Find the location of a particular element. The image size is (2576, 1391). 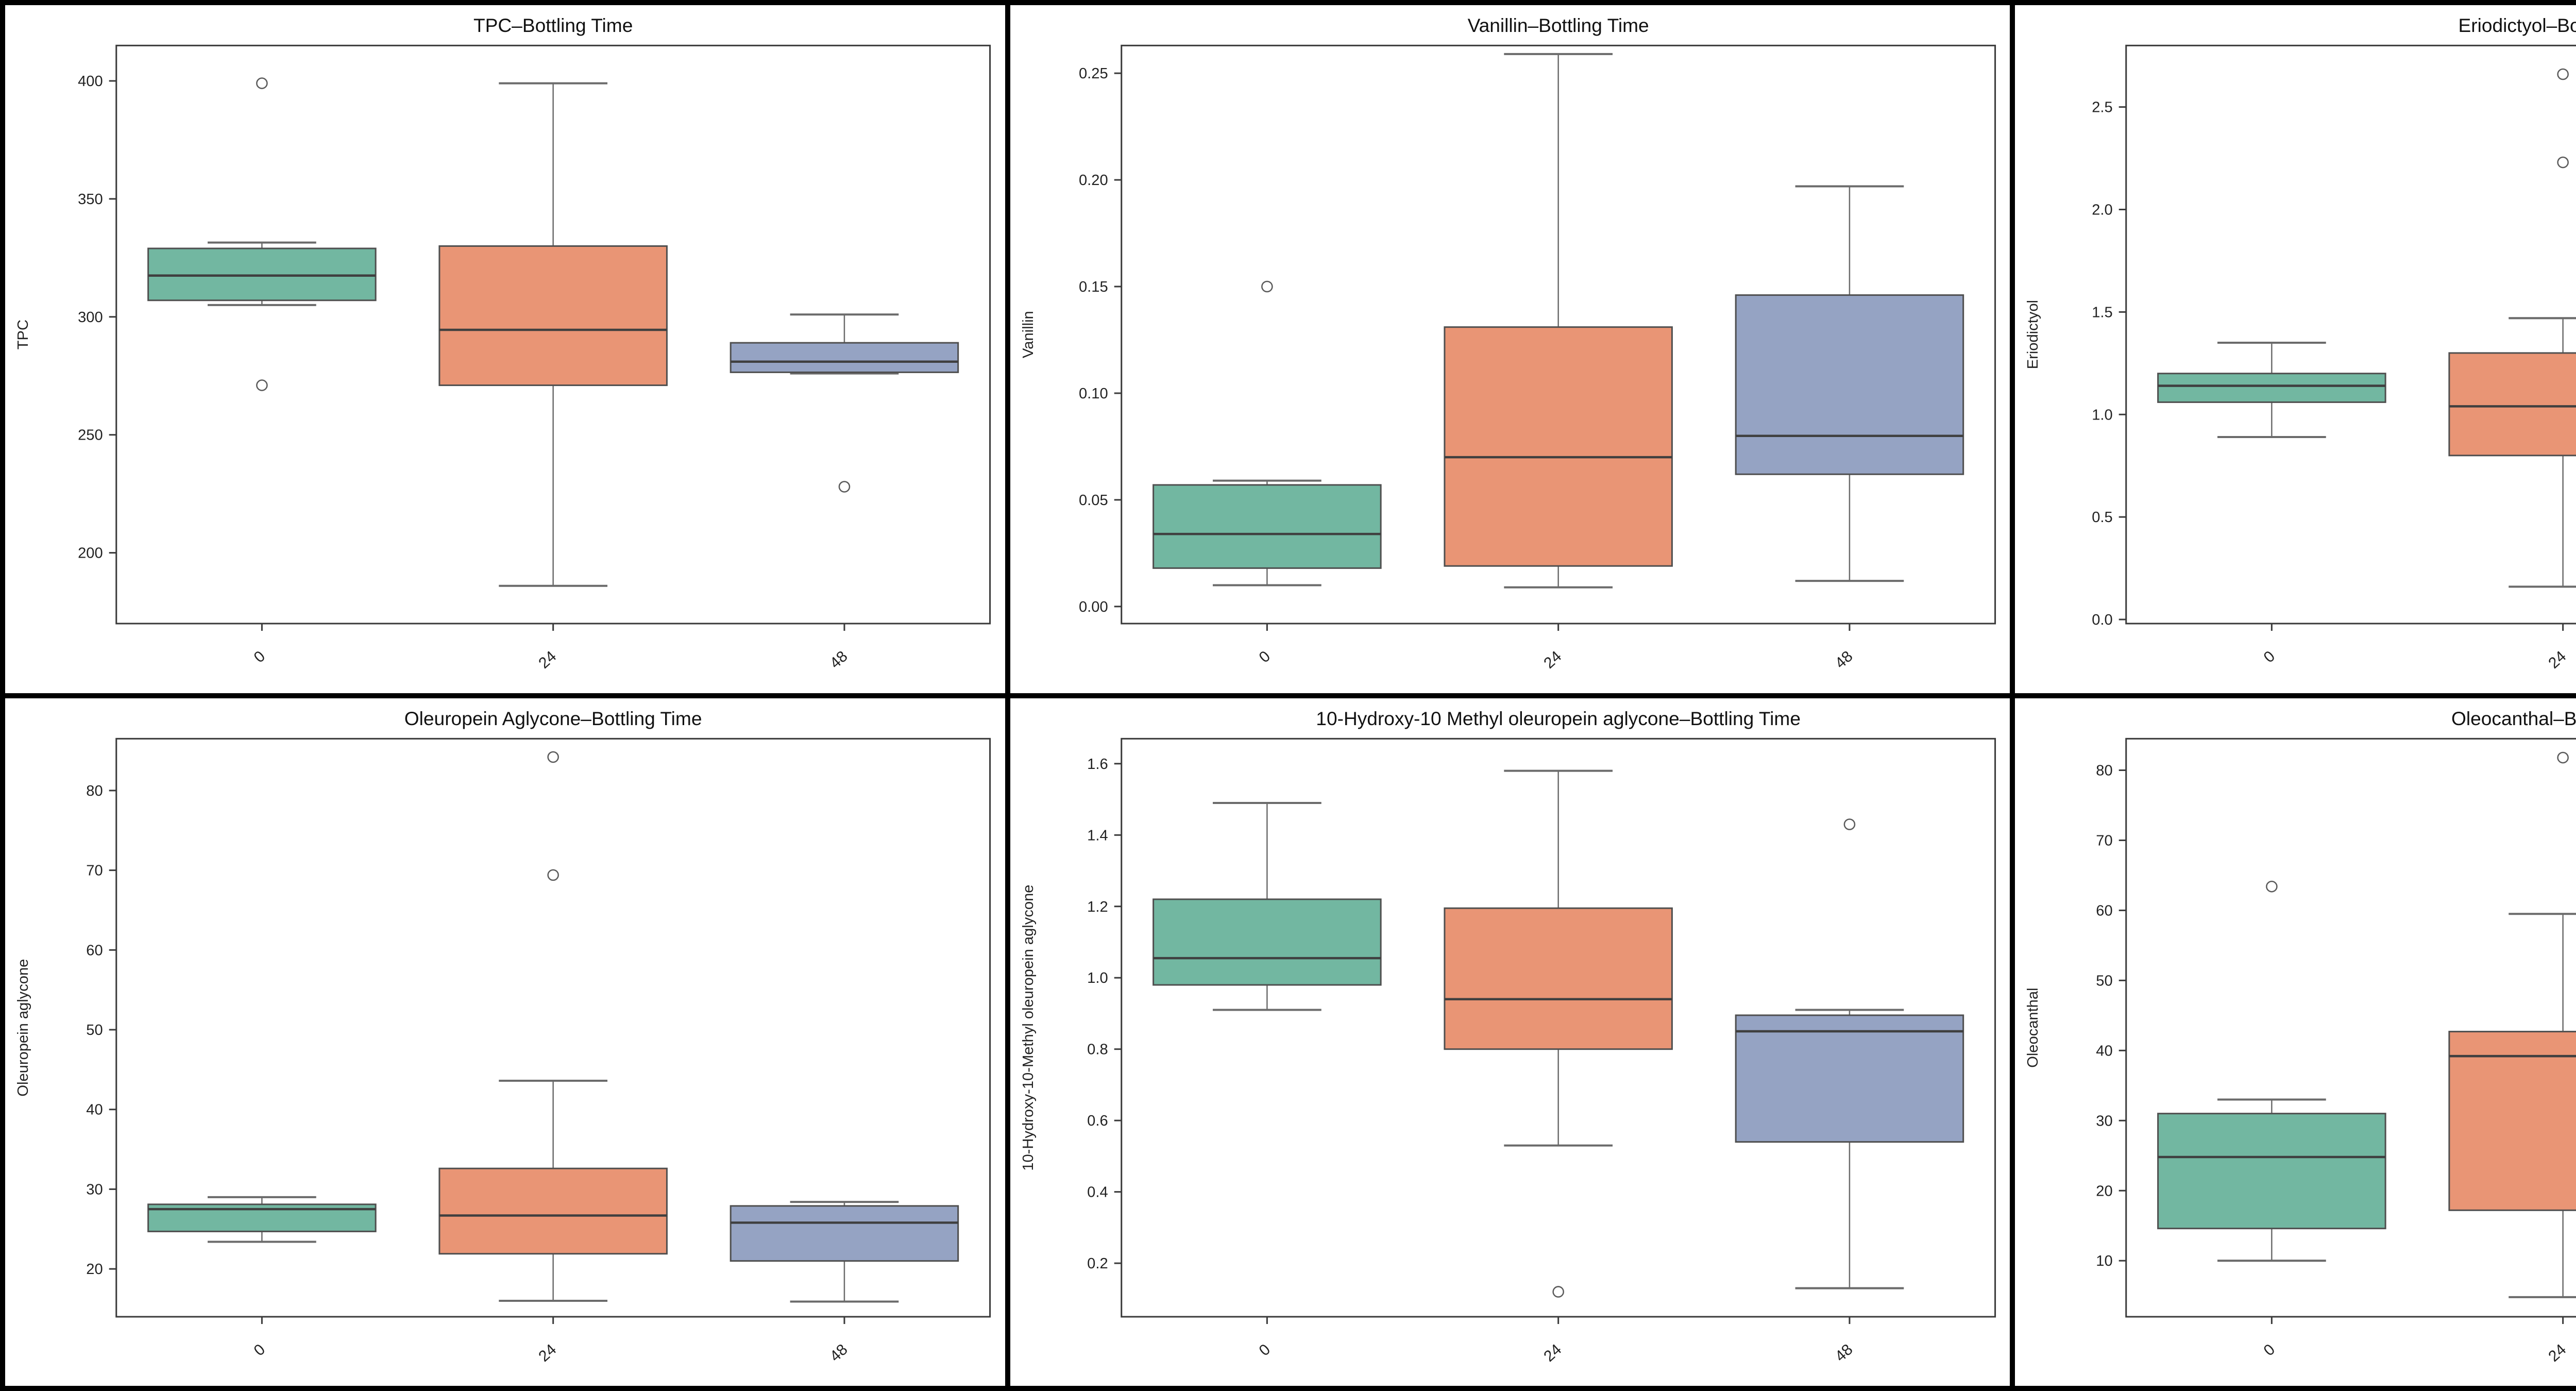

y-tick-label: 1.4 is located at coordinates (1097, 835).